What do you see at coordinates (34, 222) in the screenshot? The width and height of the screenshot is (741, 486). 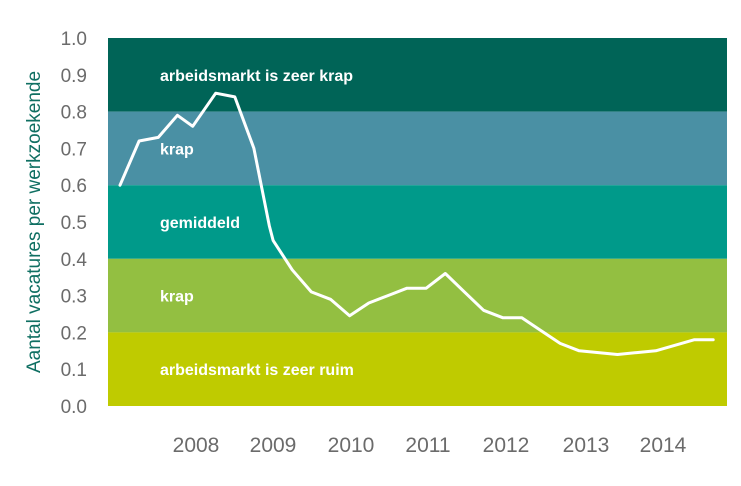 I see `y-axis-label: Aantal vacatures per werkzoekende` at bounding box center [34, 222].